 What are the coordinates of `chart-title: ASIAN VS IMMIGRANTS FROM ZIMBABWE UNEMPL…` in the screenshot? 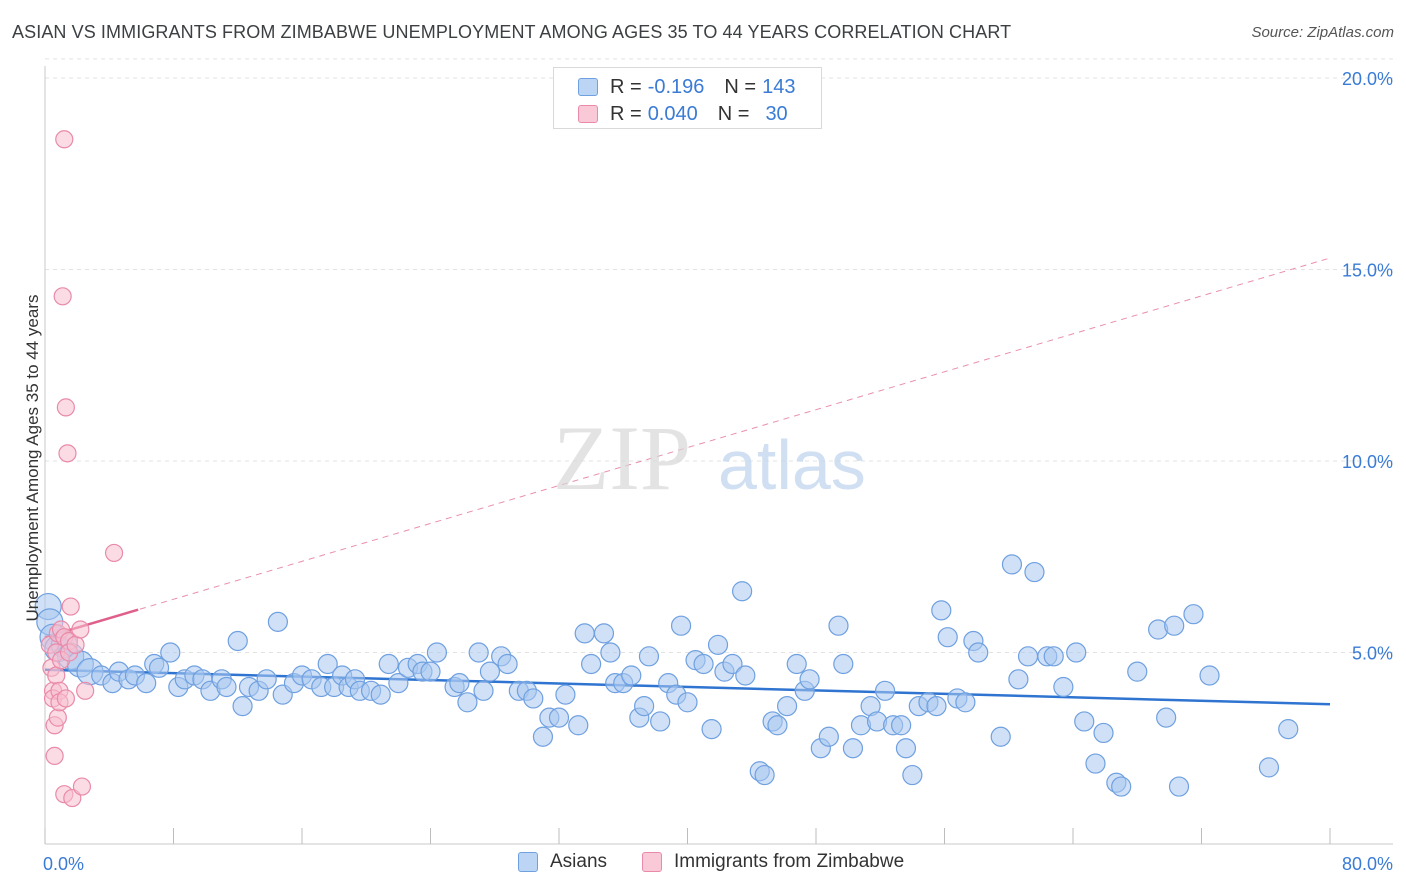 It's located at (512, 32).